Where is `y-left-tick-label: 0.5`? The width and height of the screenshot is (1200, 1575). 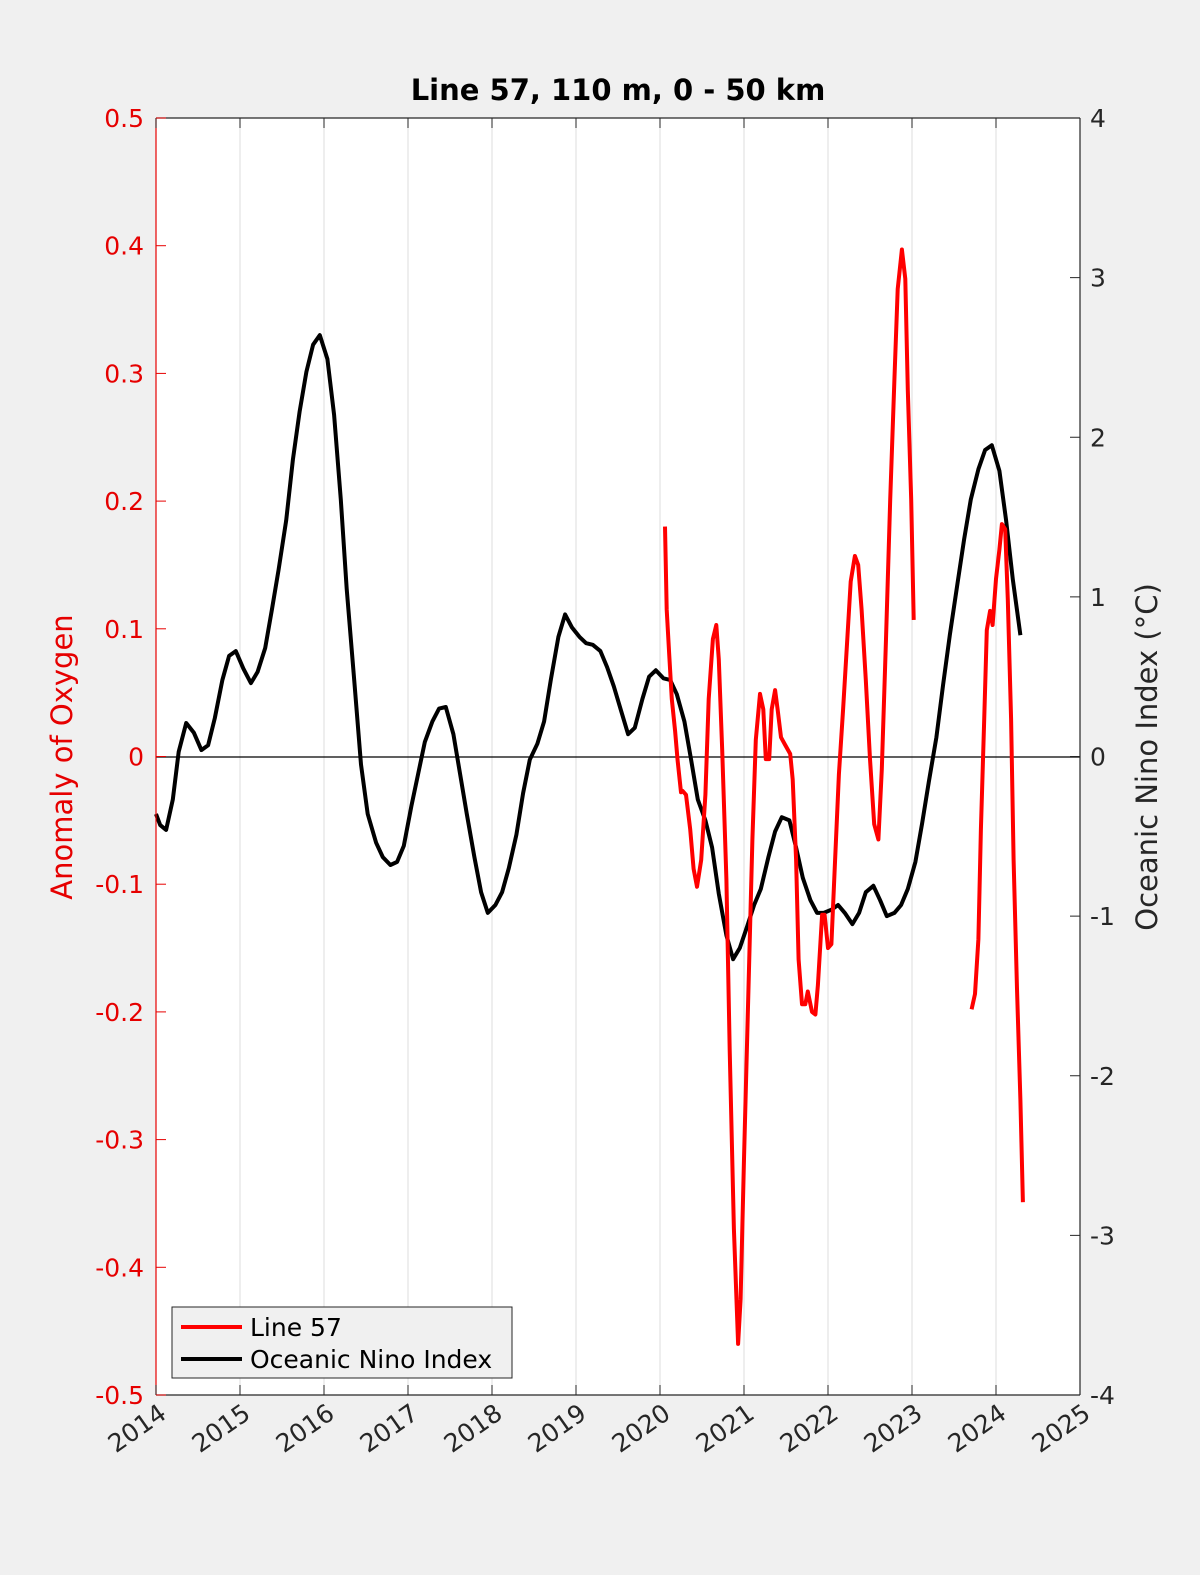
y-left-tick-label: 0.5 is located at coordinates (124, 118).